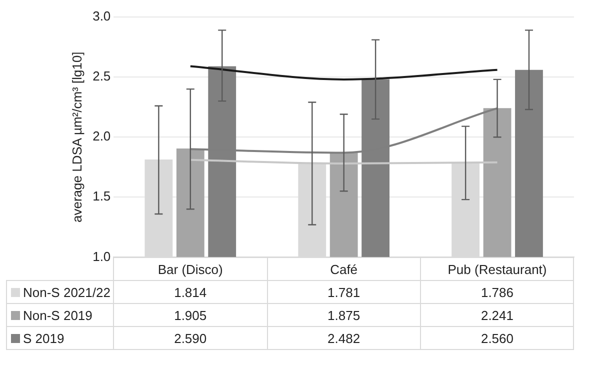  What do you see at coordinates (101, 16) in the screenshot?
I see `y-tick-label: 3.0` at bounding box center [101, 16].